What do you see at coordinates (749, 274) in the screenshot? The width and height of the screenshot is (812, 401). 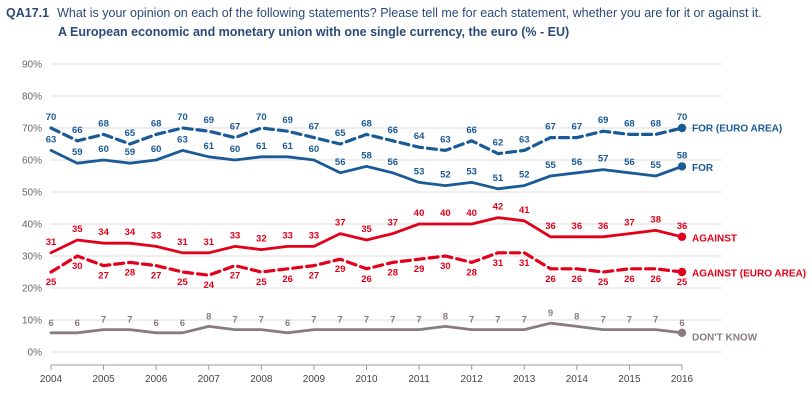 I see `series-label-against-euro-area: AGAINST (EURO AREA)` at bounding box center [749, 274].